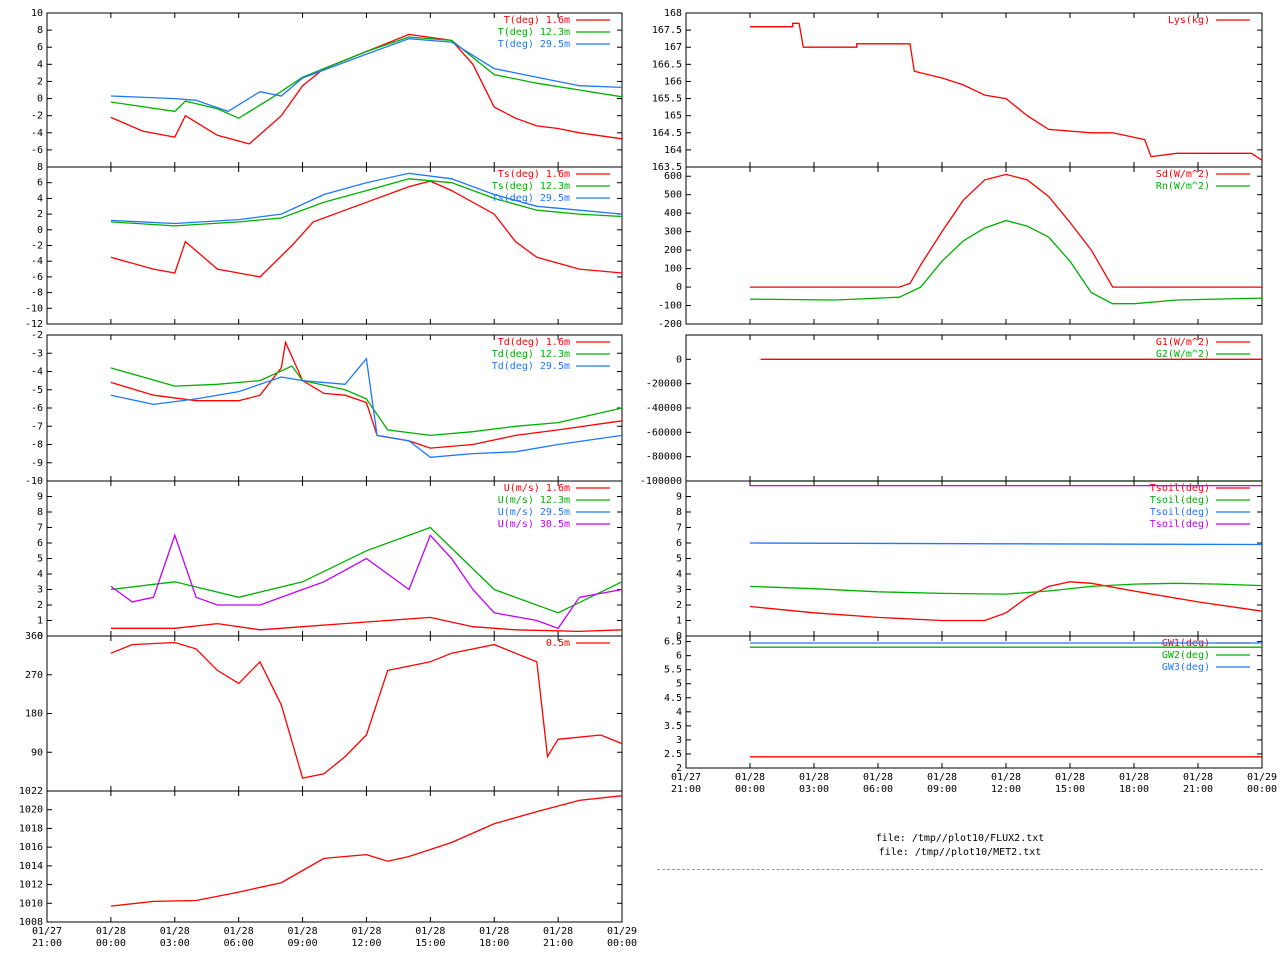 Image resolution: width=1280 pixels, height=960 pixels. I want to click on y-tick-label: 1012, so click(31, 885).